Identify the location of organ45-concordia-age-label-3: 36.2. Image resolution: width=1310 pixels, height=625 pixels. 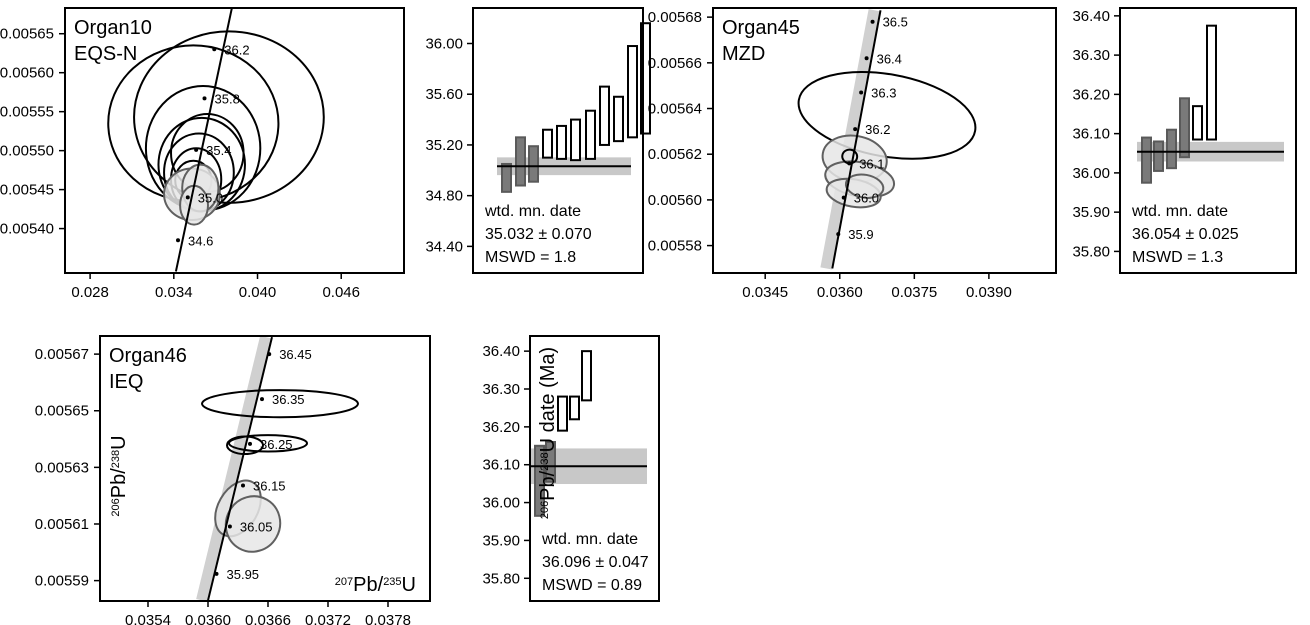
(877, 129).